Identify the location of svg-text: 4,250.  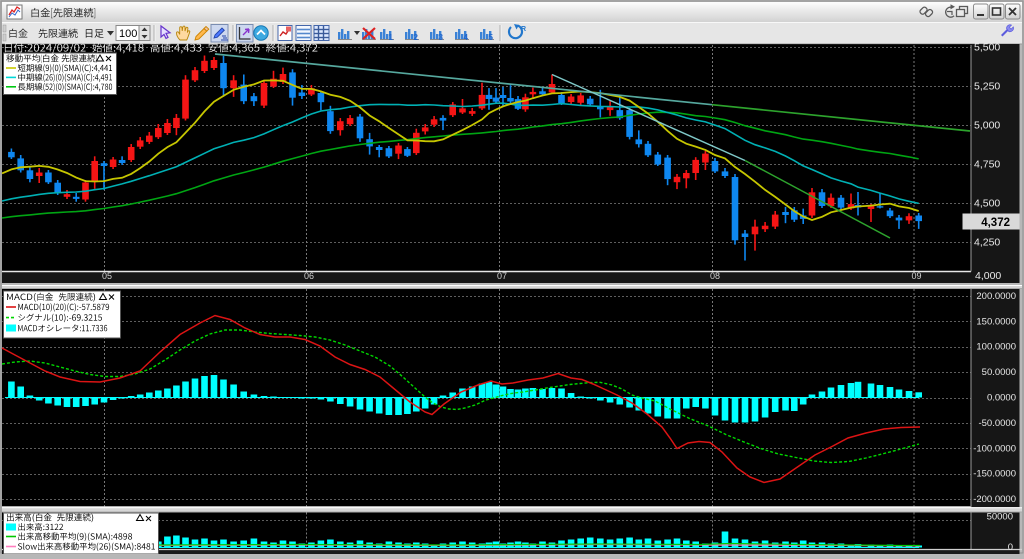
(987, 243).